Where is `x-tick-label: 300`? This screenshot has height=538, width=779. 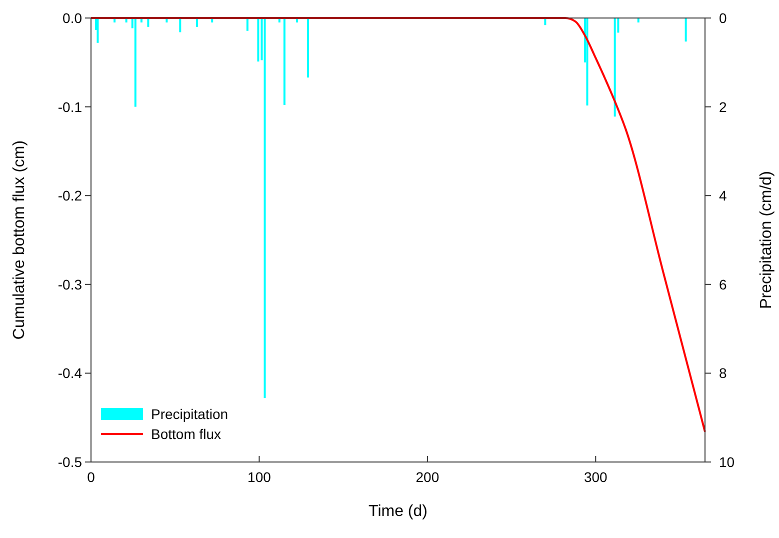 x-tick-label: 300 is located at coordinates (596, 477).